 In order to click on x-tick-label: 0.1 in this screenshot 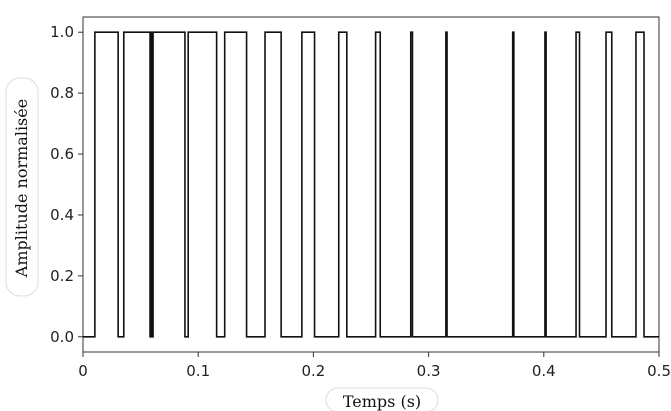, I will do `click(198, 371)`.